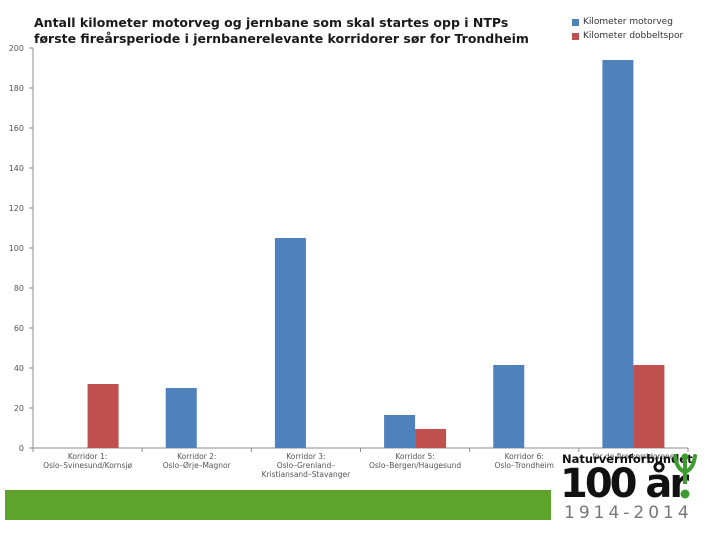 The width and height of the screenshot is (720, 540). I want to click on legend-label-motorveg: Kilometer motorveg, so click(628, 22).